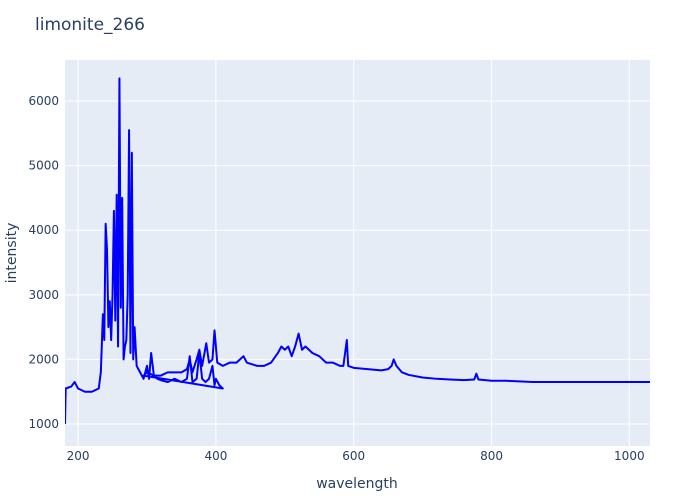 Image resolution: width=700 pixels, height=504 pixels. What do you see at coordinates (43, 101) in the screenshot?
I see `y-tick-label: 6000` at bounding box center [43, 101].